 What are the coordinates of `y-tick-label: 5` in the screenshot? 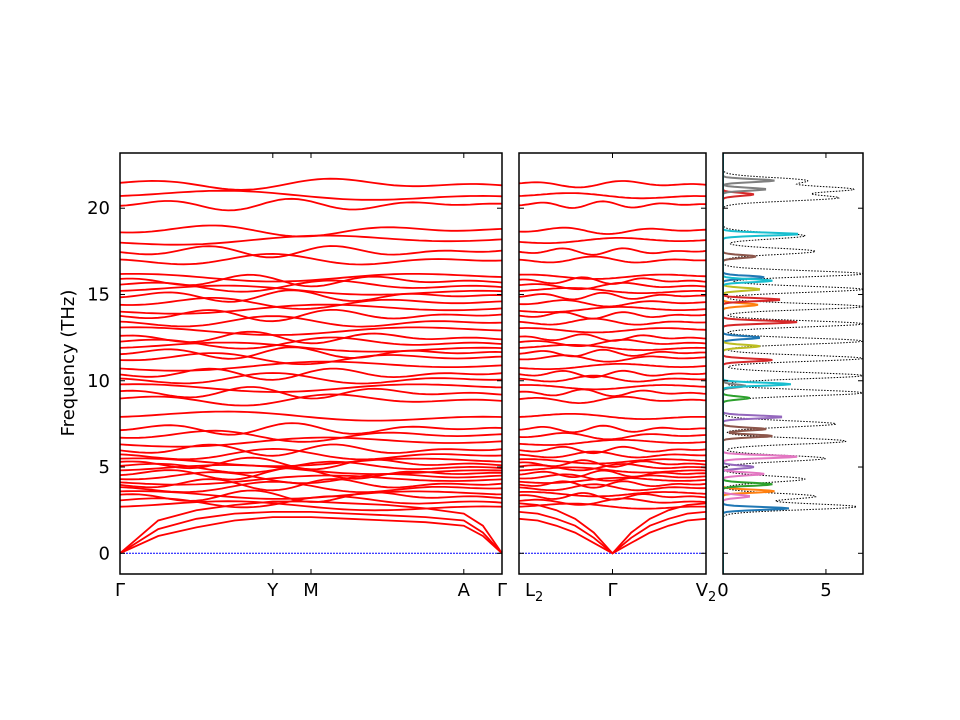 It's located at (104, 467).